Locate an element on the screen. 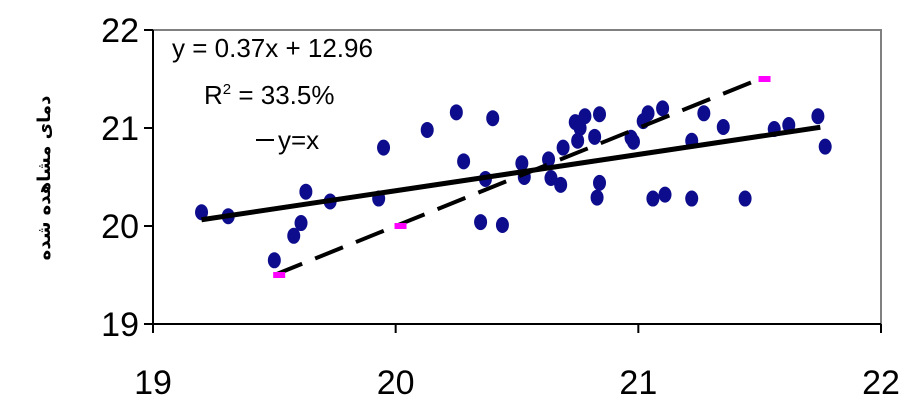  x-tick-label: 22 is located at coordinates (881, 383).